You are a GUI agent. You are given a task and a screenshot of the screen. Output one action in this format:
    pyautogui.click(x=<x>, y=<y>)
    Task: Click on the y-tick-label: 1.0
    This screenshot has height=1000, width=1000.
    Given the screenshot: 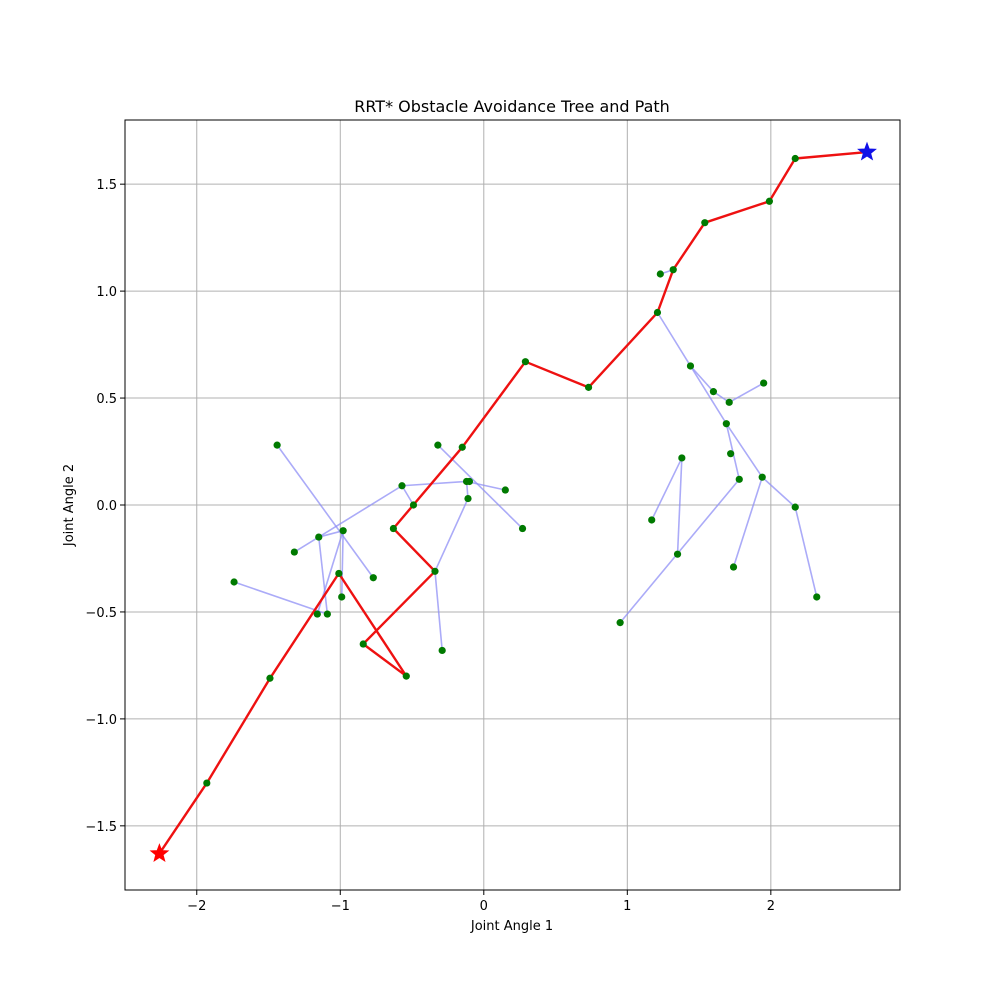 What is the action you would take?
    pyautogui.click(x=106, y=292)
    